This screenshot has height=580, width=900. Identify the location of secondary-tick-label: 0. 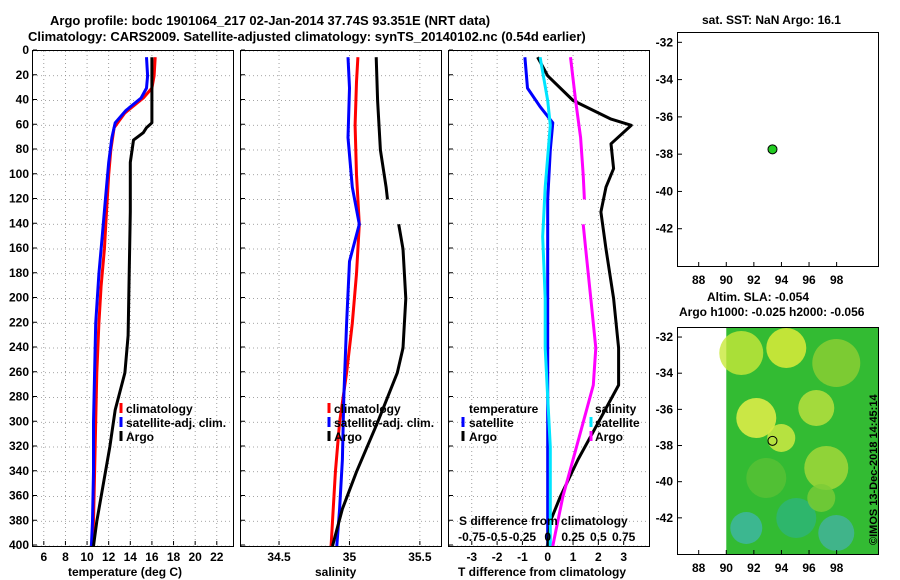
(547, 537).